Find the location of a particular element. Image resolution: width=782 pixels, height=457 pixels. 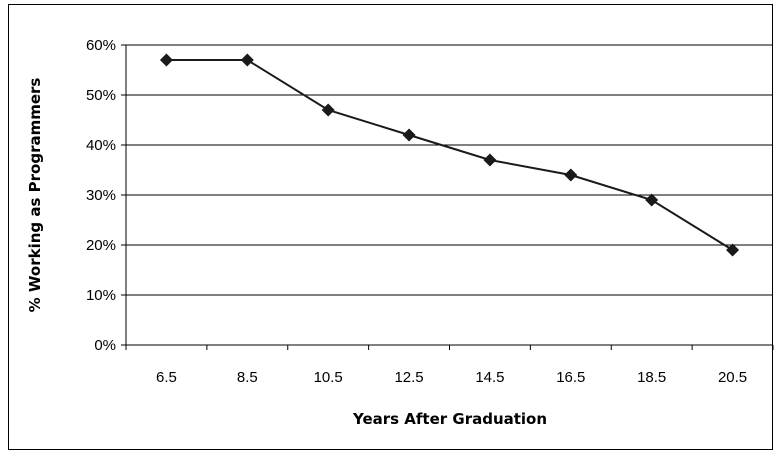

y-tick-label: 60% is located at coordinates (101, 45).